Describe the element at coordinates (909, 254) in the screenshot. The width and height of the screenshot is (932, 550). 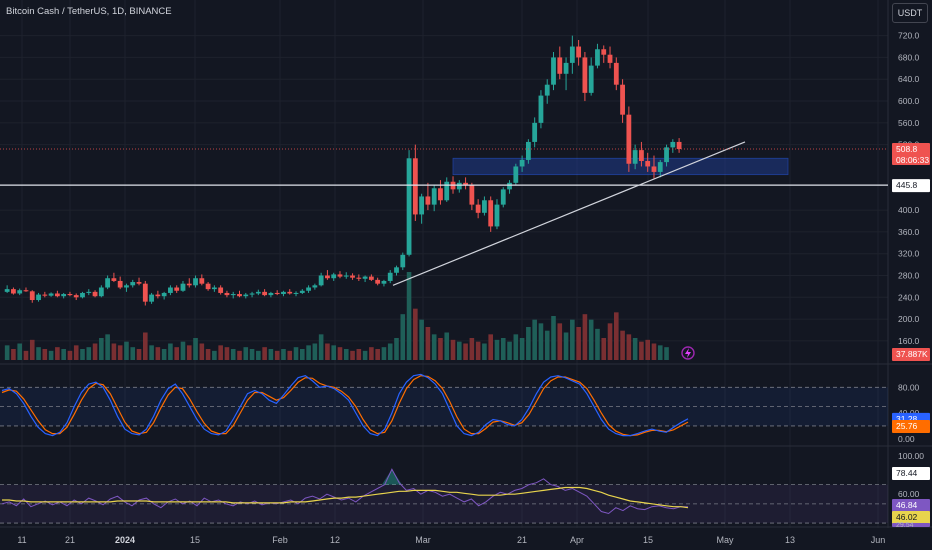
I see `price-tick-label: 320.0` at that location.